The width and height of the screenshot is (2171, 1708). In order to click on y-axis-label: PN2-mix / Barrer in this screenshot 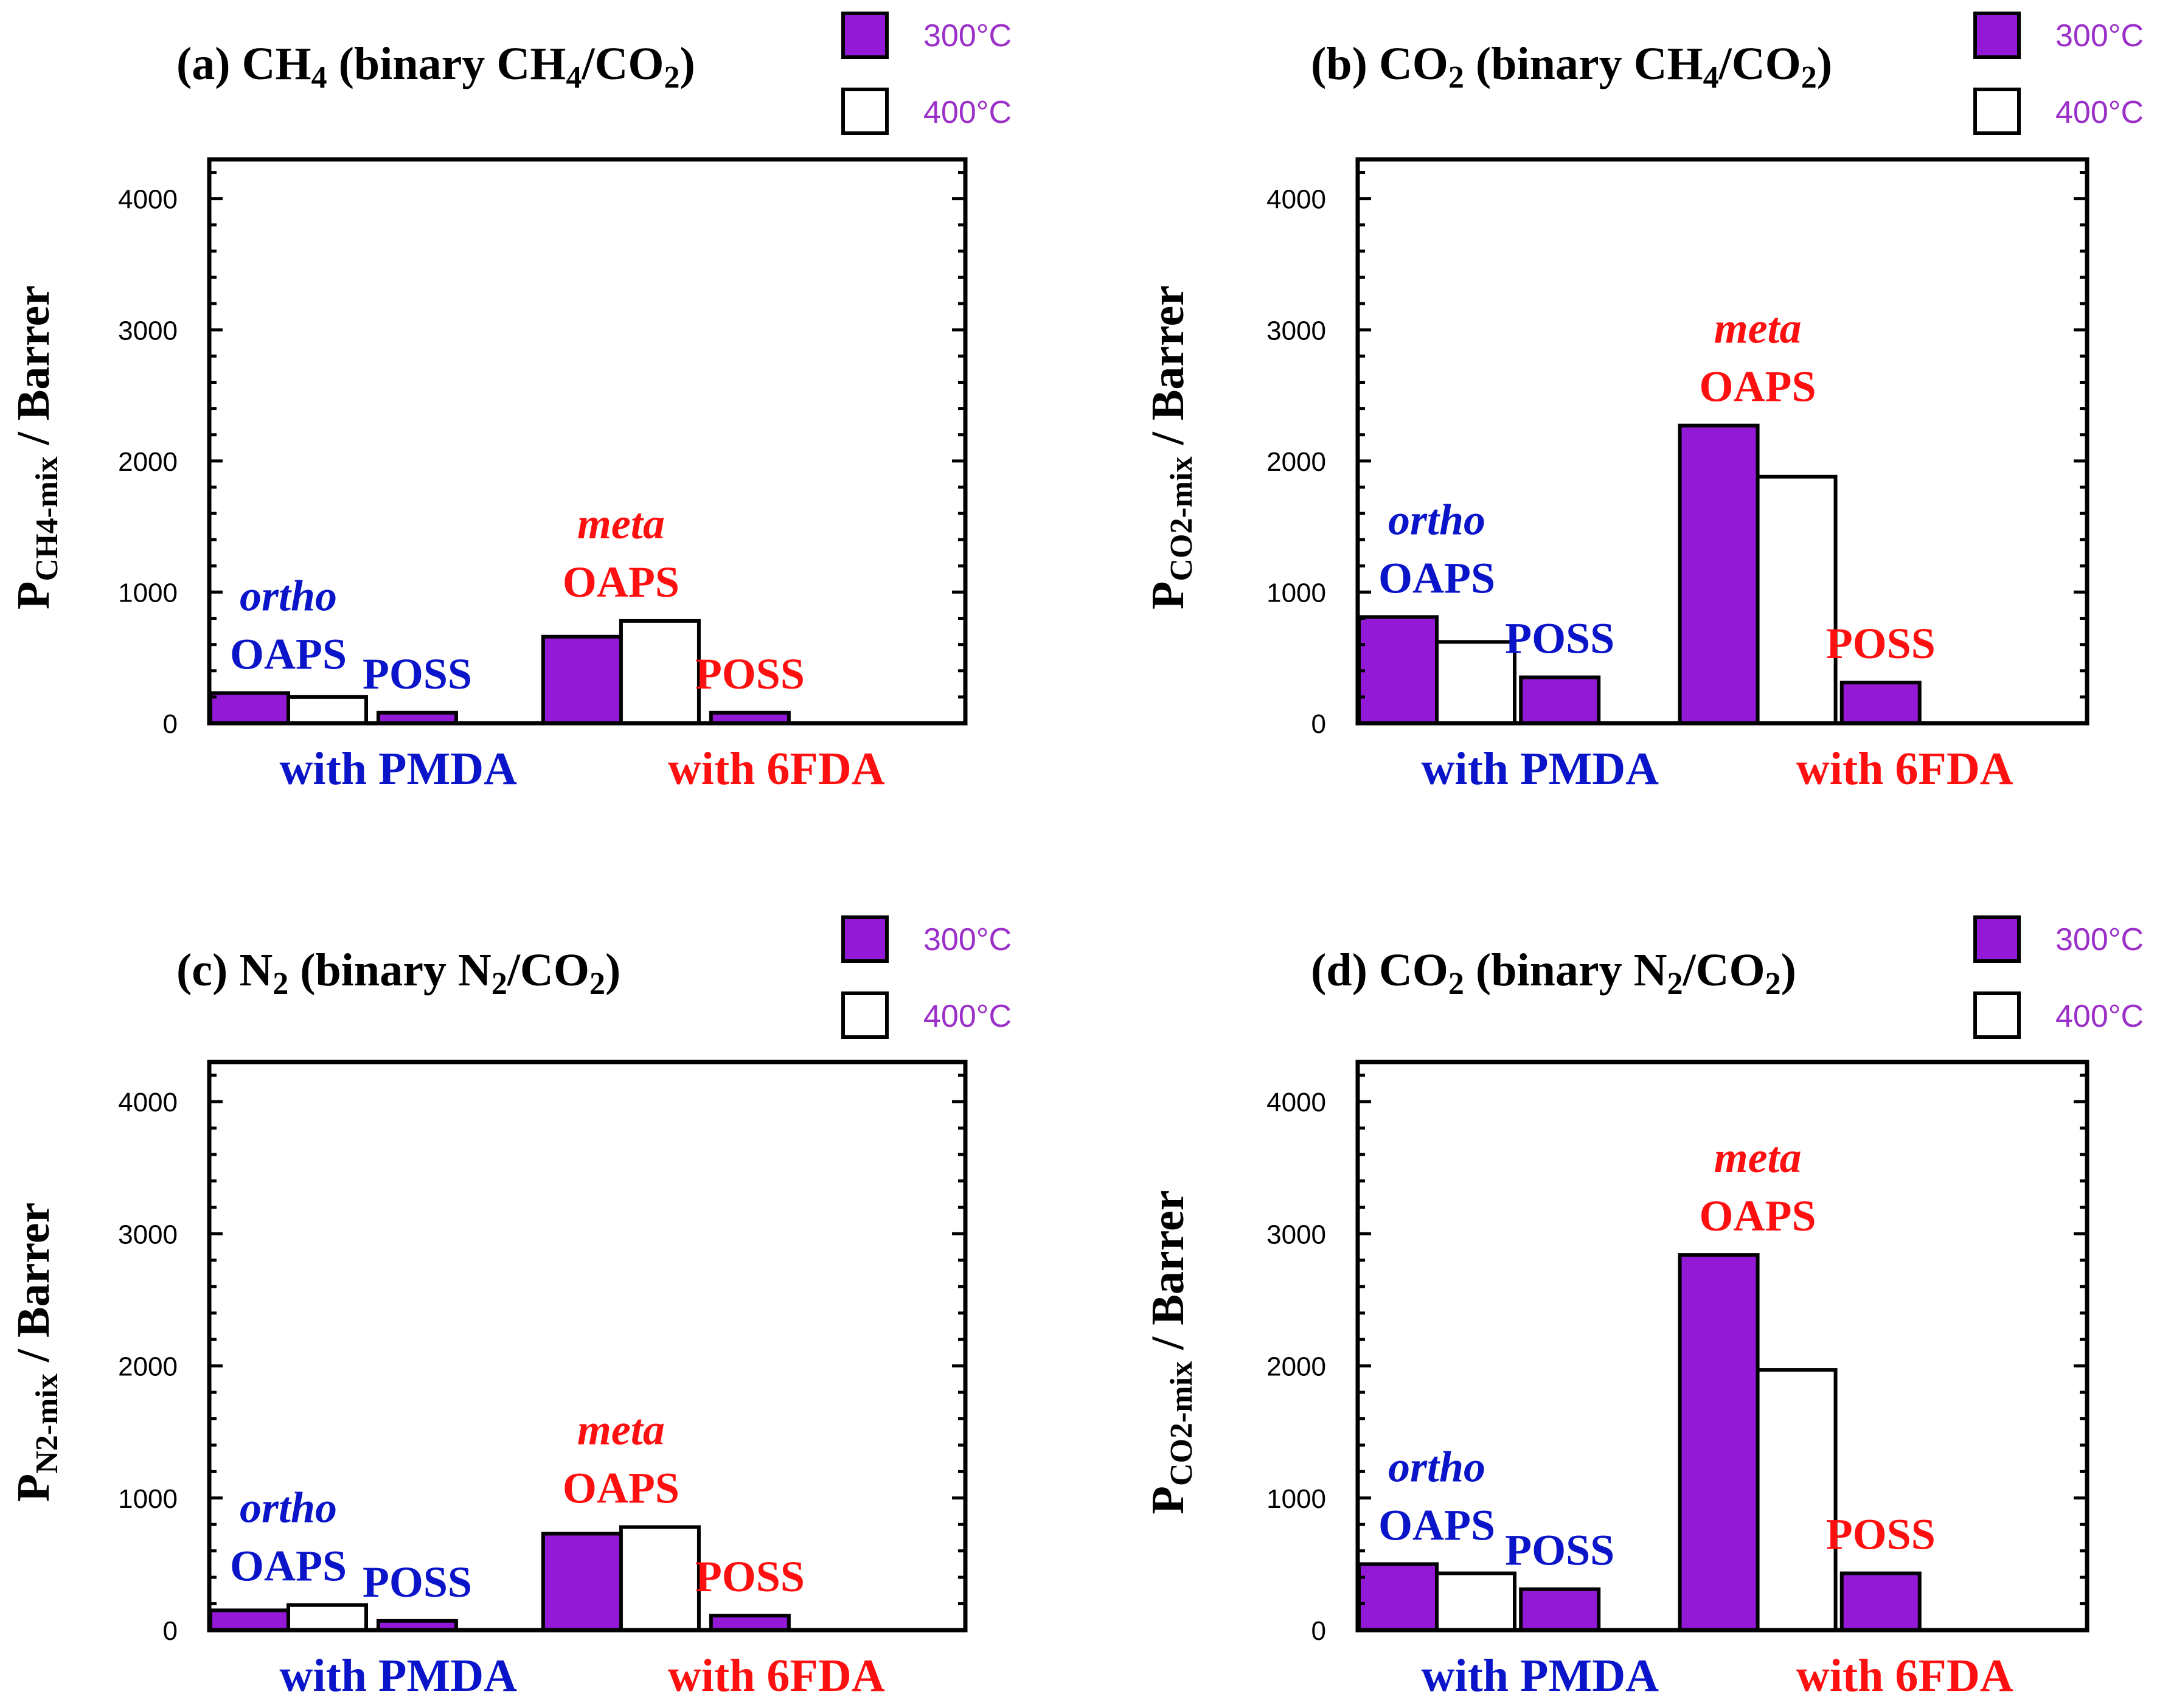, I will do `click(36, 1352)`.